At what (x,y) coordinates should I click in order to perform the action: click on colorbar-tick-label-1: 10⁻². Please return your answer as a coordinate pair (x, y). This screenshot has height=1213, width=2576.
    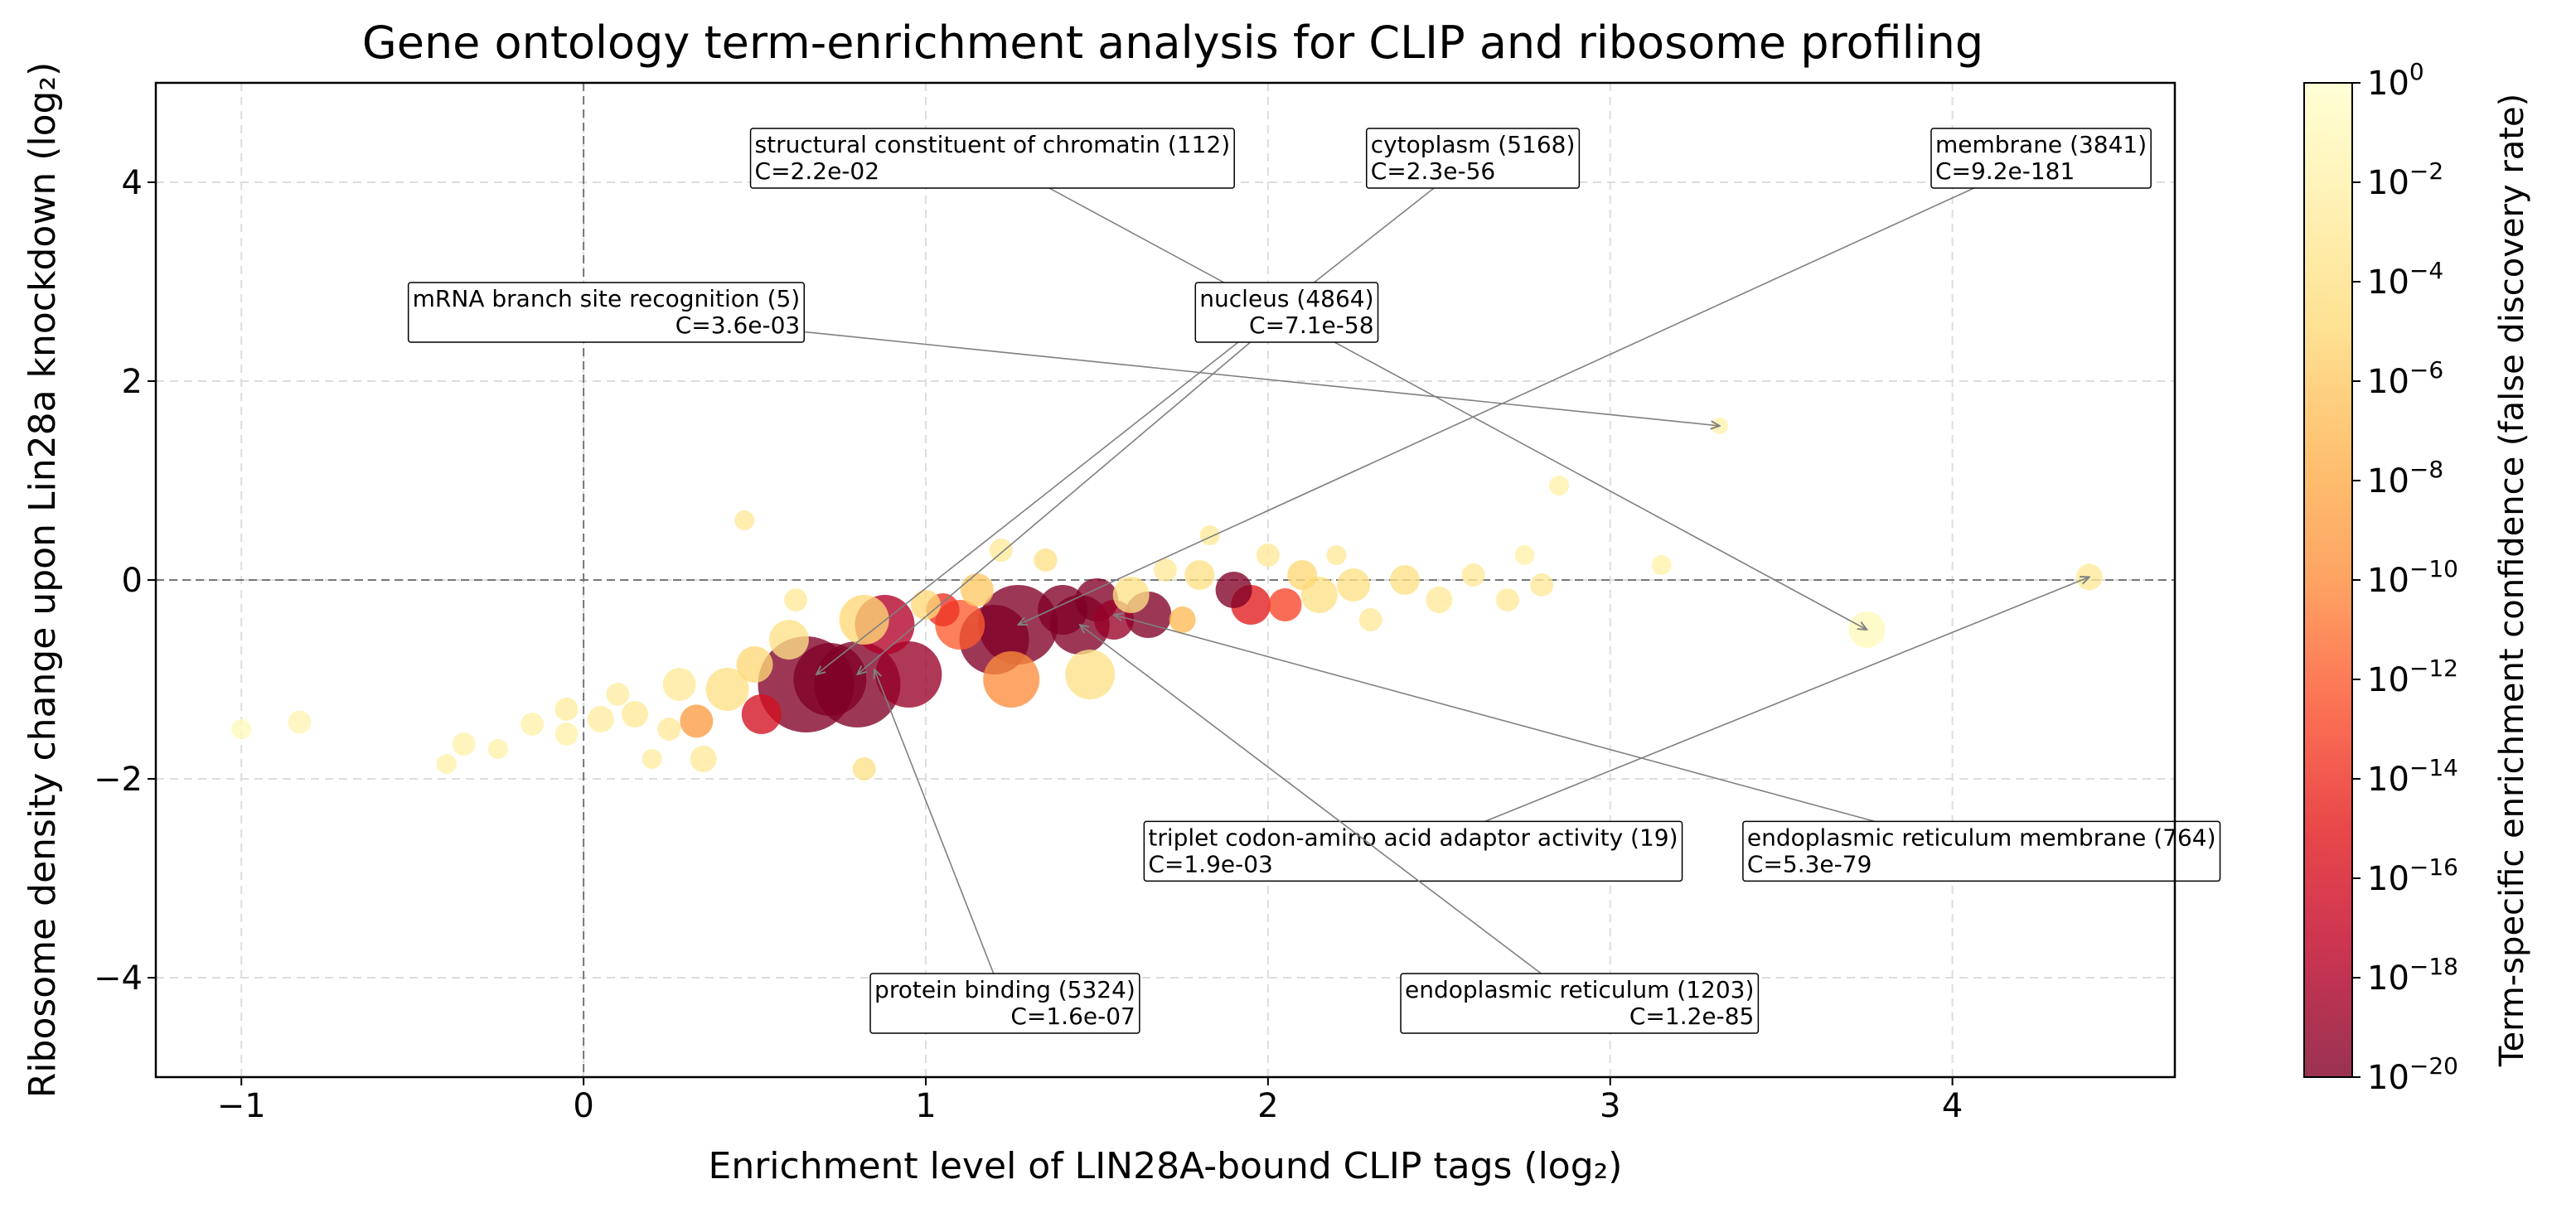
    Looking at the image, I should click on (2405, 179).